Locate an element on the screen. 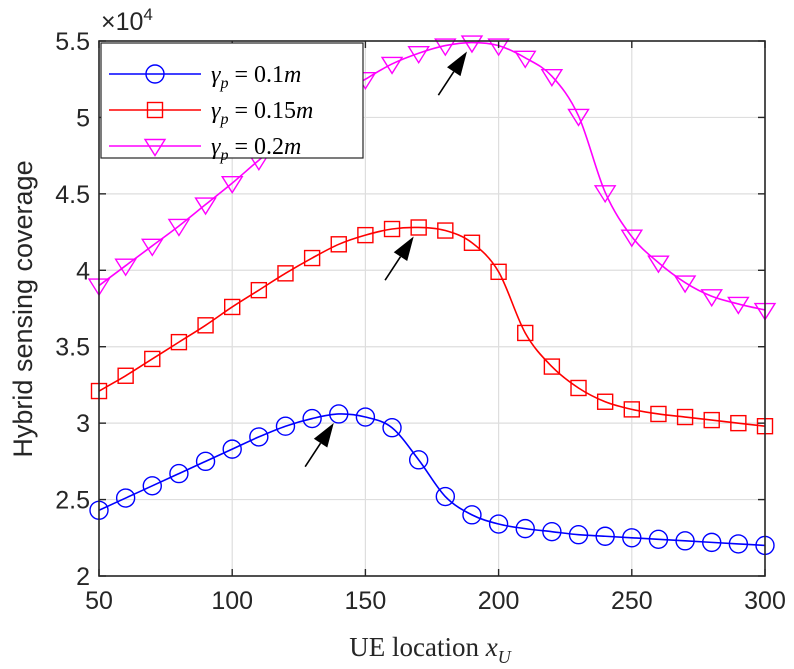 This screenshot has height=669, width=794. y-tick-label: 2 is located at coordinates (83, 577).